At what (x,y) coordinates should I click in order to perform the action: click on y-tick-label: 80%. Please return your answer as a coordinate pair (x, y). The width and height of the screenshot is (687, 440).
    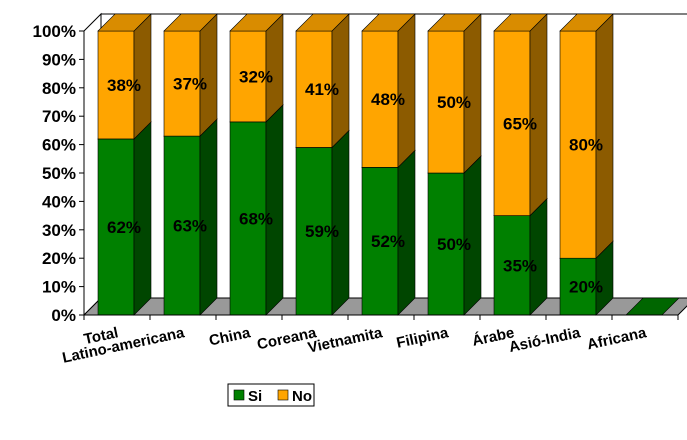
    Looking at the image, I should click on (59, 88).